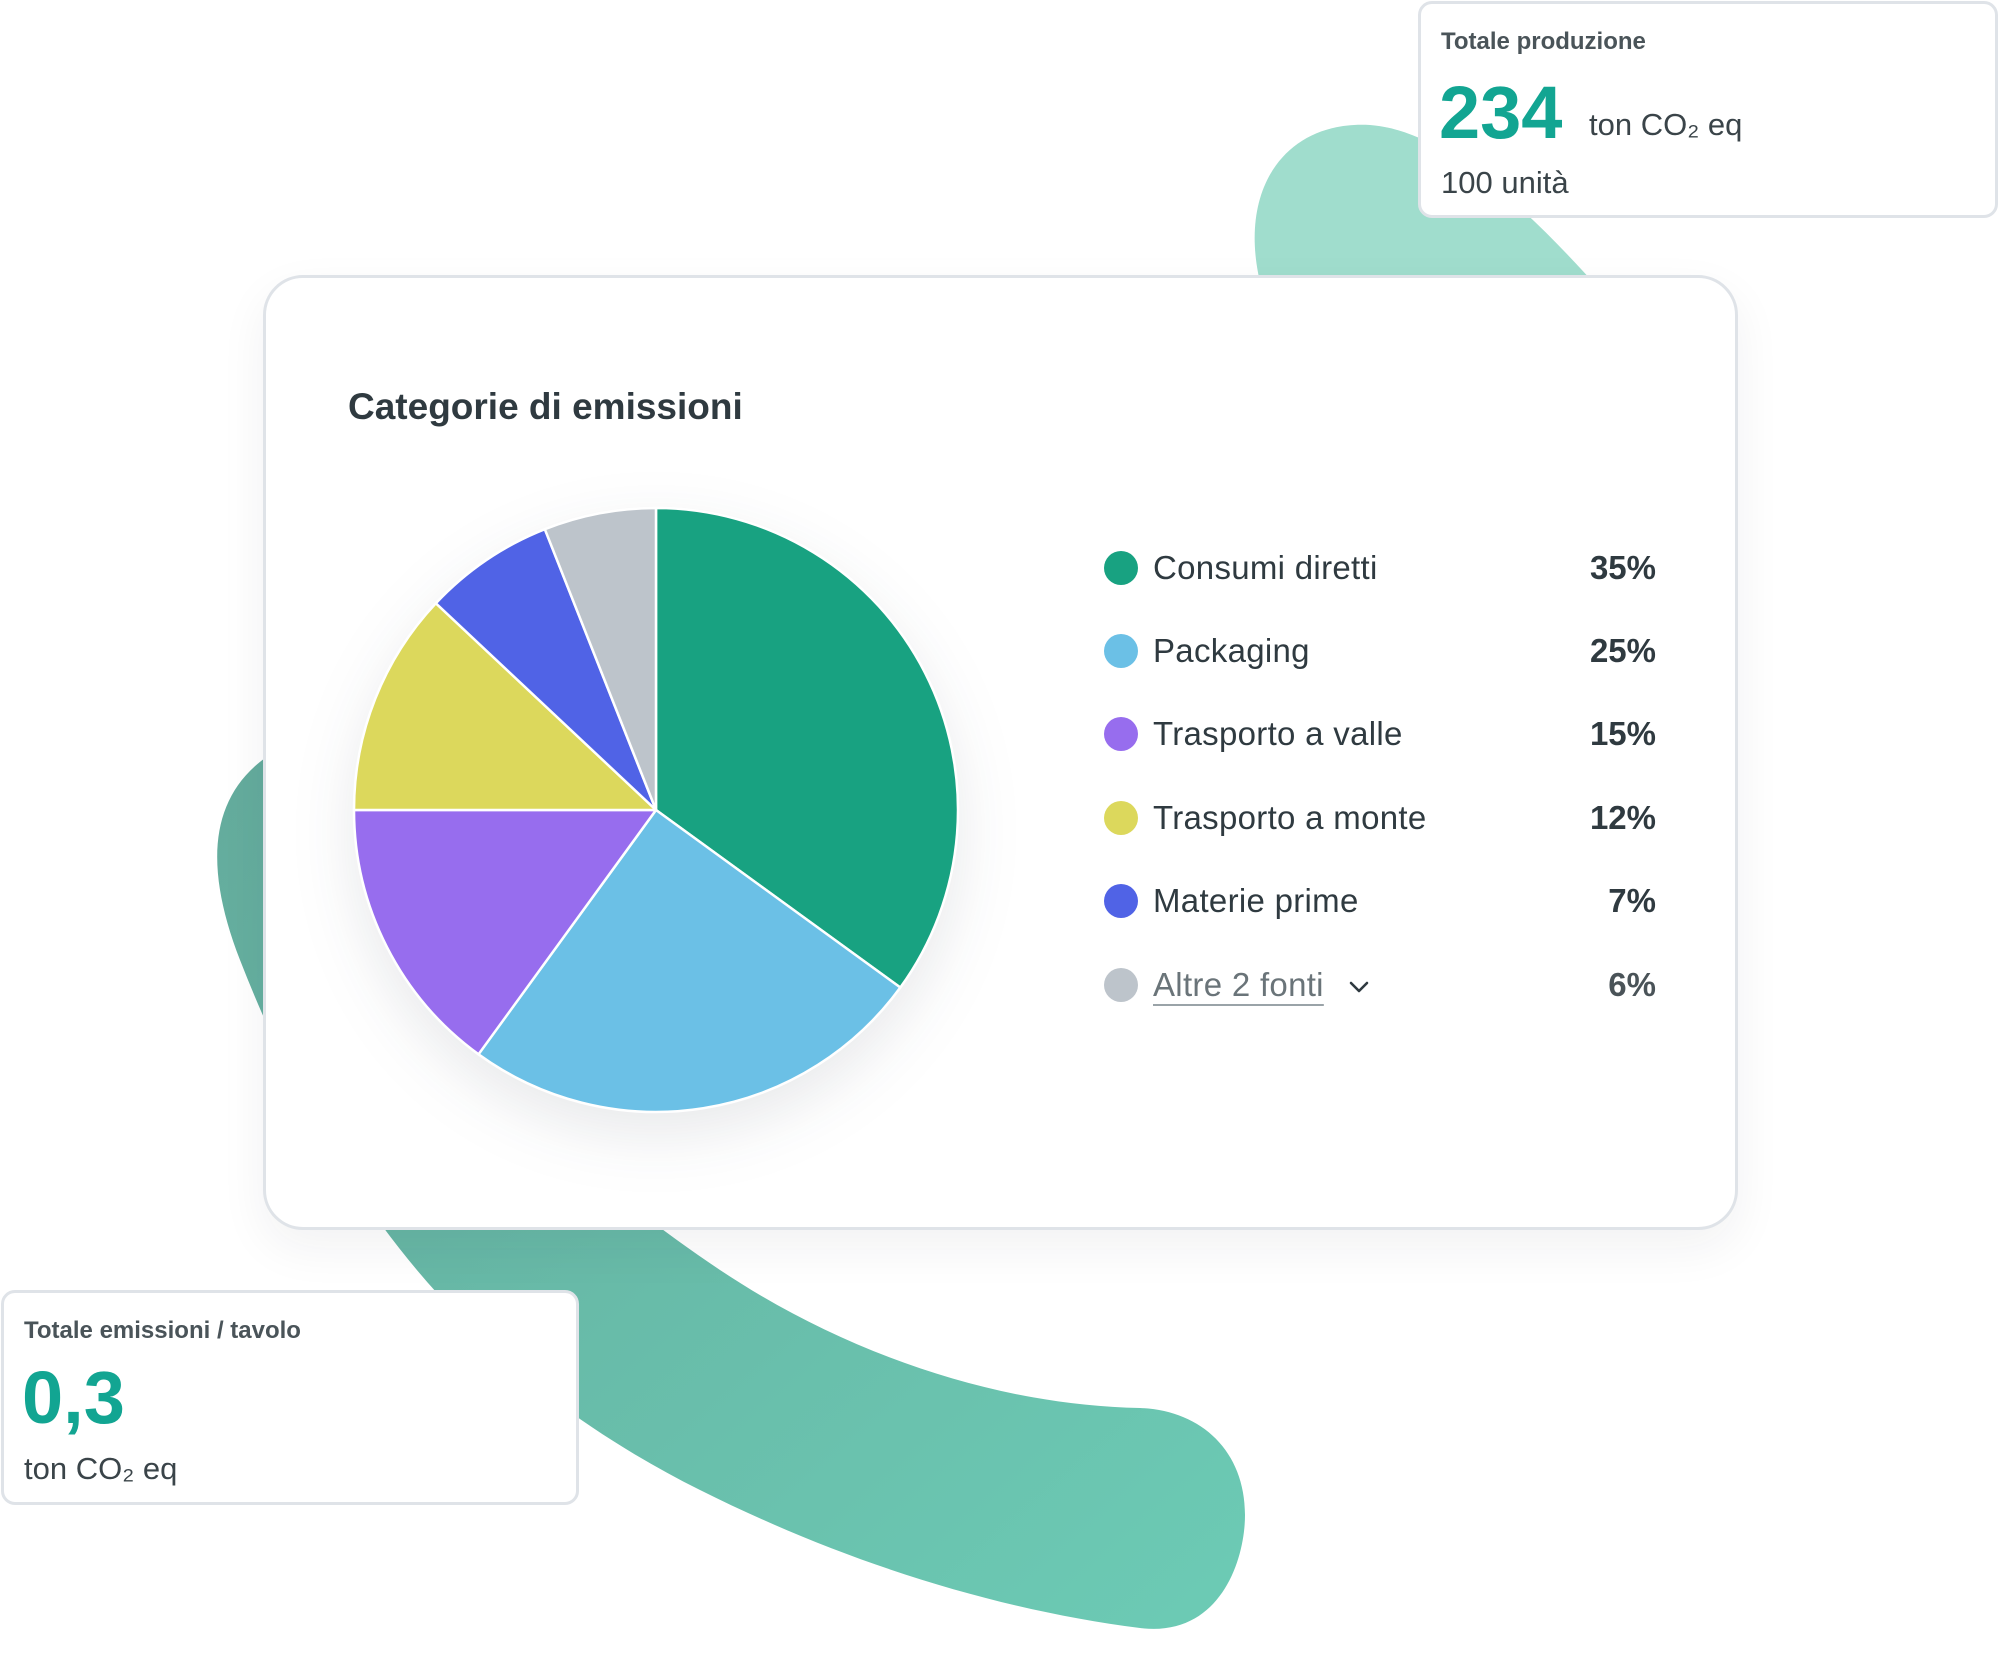 The height and width of the screenshot is (1664, 2000). I want to click on total-emissions-card: Totale emissioni / tavolo 0,3 ton CO₂ eq, so click(290, 1397).